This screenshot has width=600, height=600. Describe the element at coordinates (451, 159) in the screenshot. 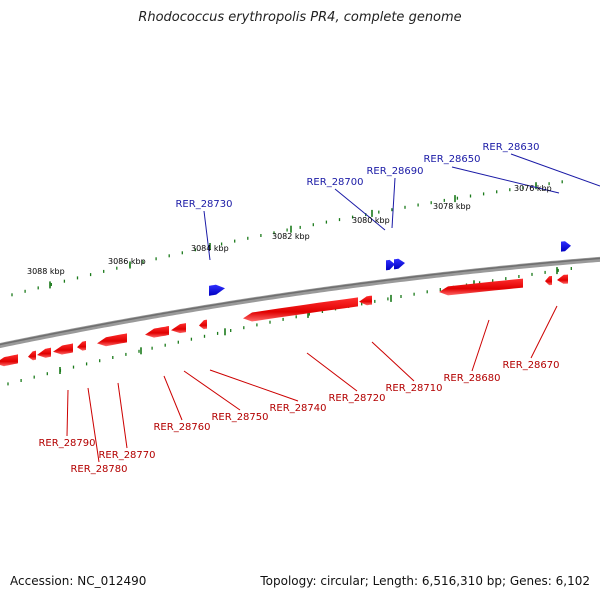

I see `forward-gene-label: RER_28650` at that location.